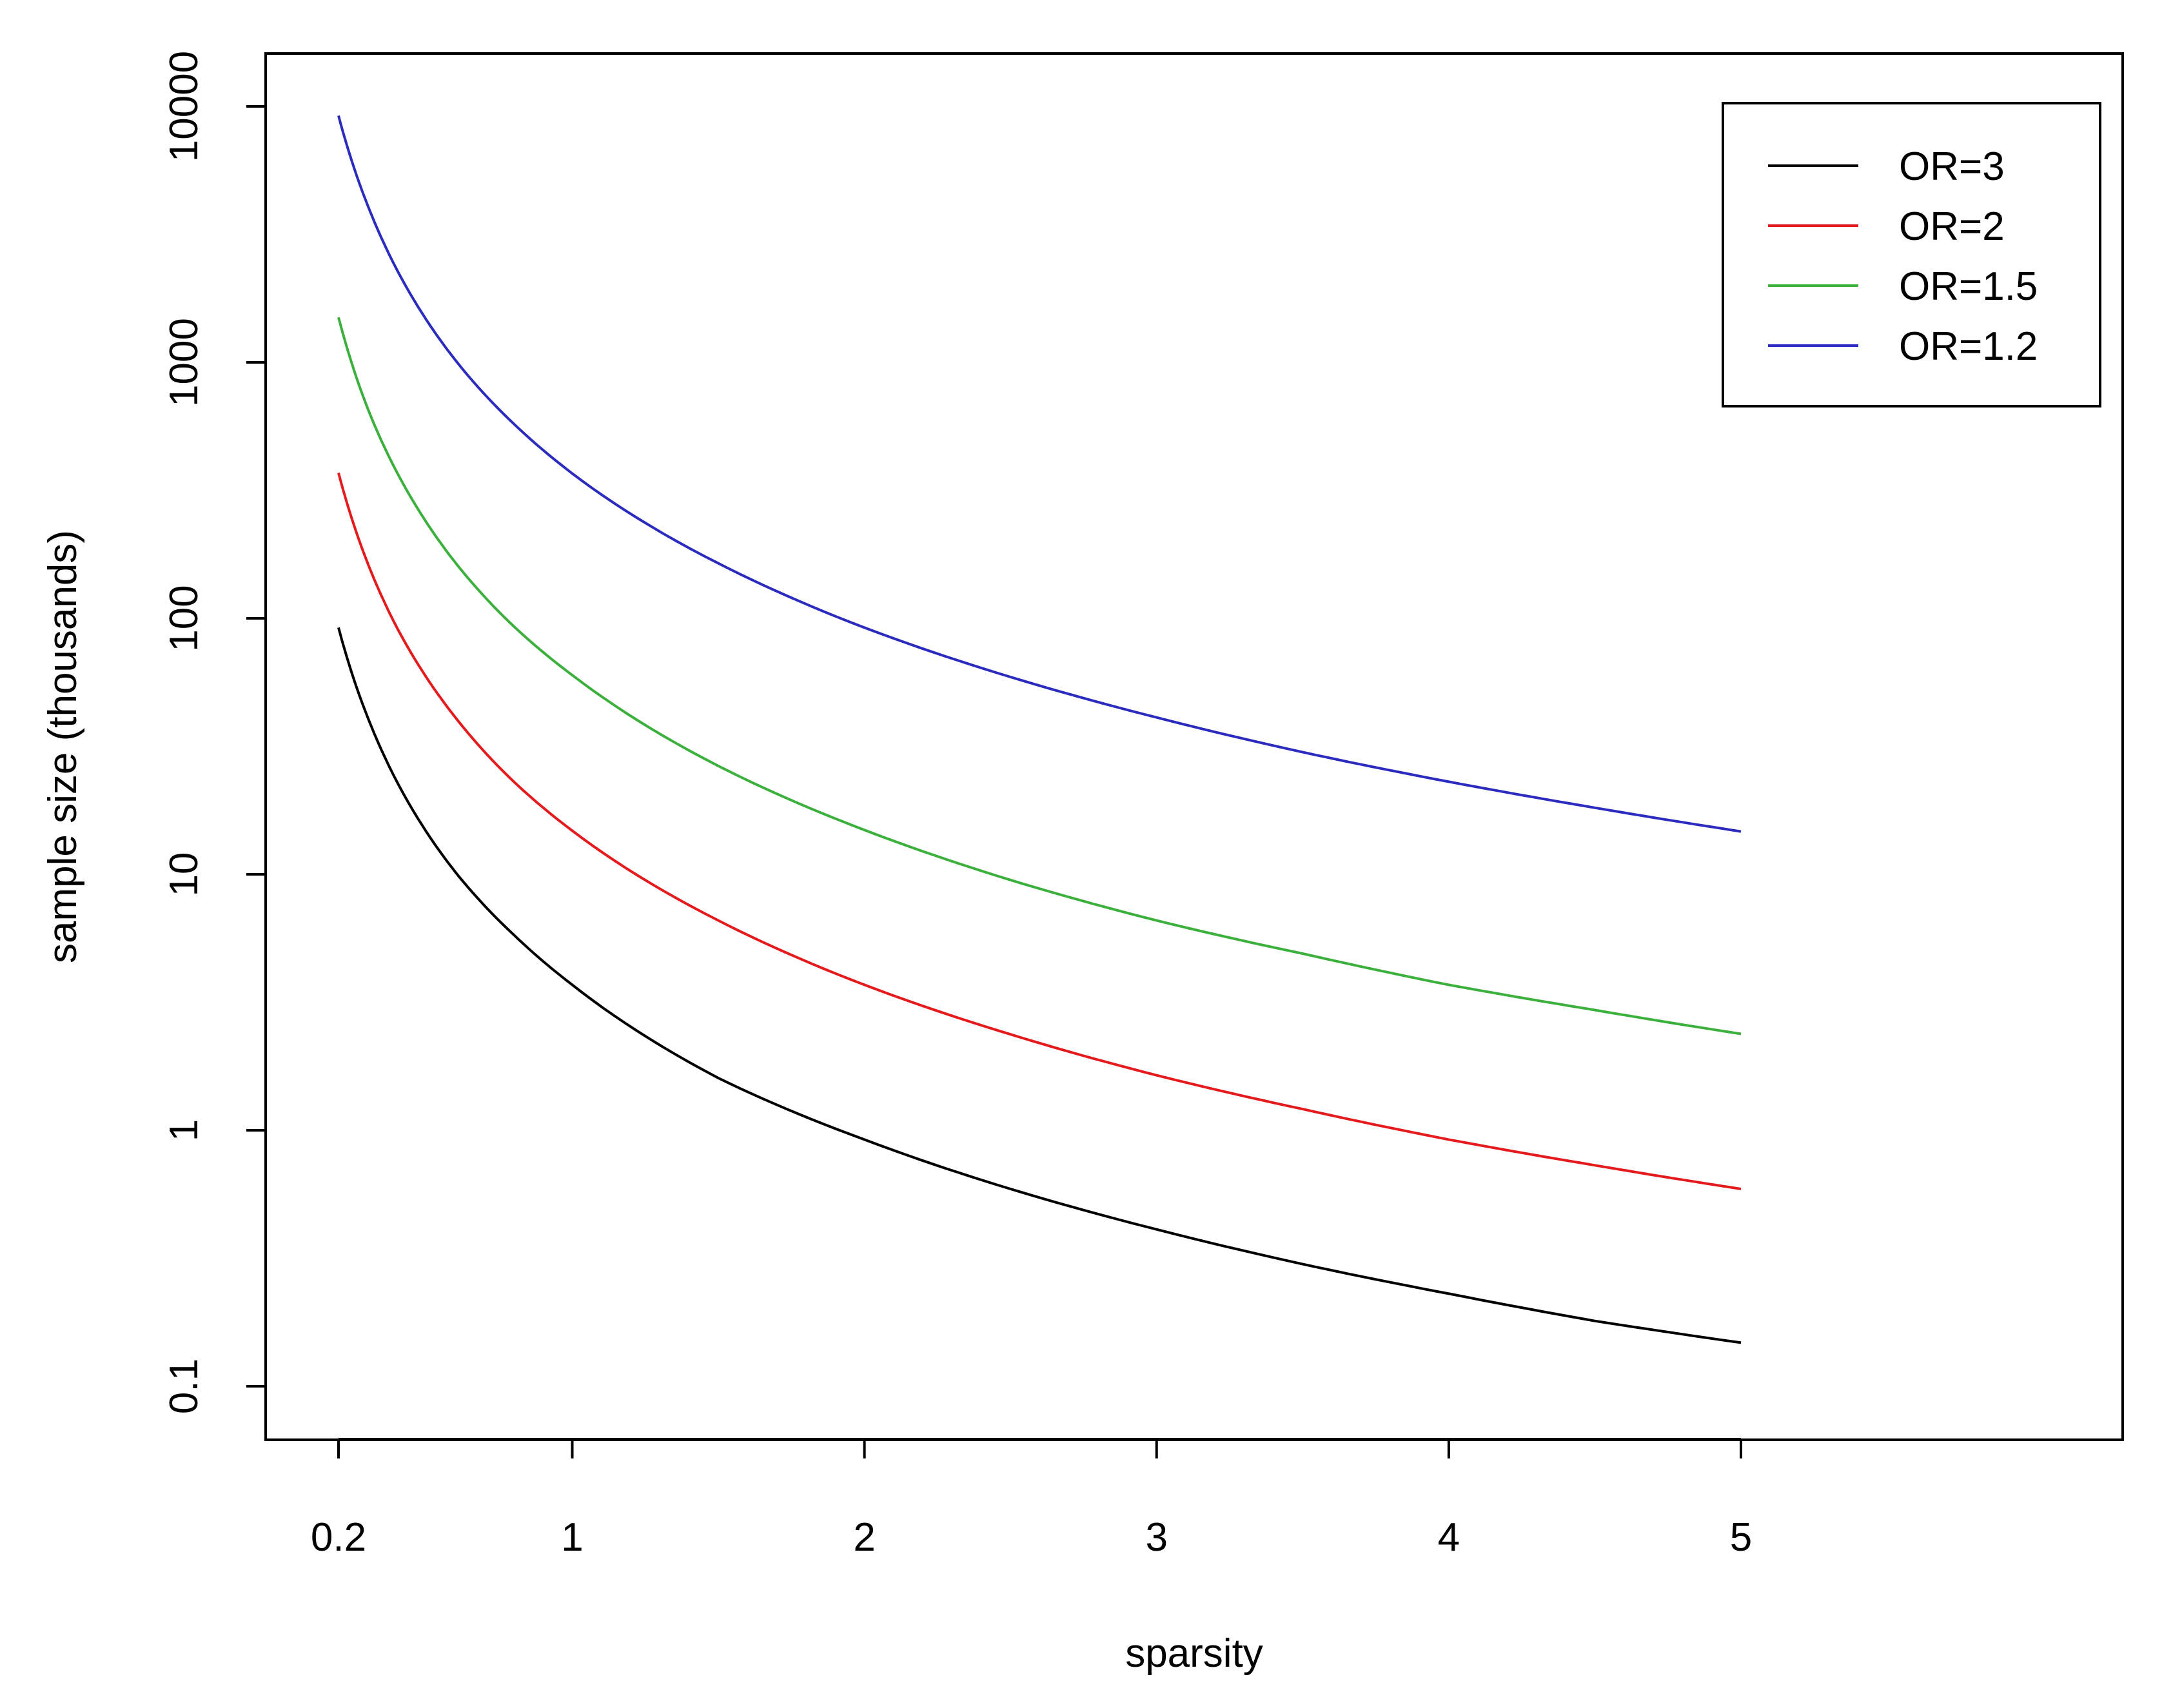 This screenshot has height=1708, width=2182. I want to click on x-axis: 0.2 1 2 3 4 5, so click(1032, 1499).